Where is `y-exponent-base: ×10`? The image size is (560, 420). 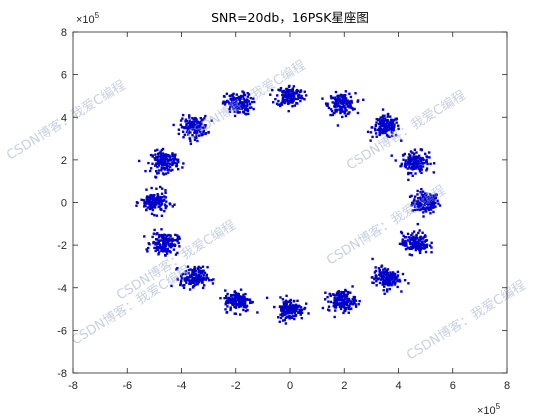 y-exponent-base: ×10 is located at coordinates (85, 20).